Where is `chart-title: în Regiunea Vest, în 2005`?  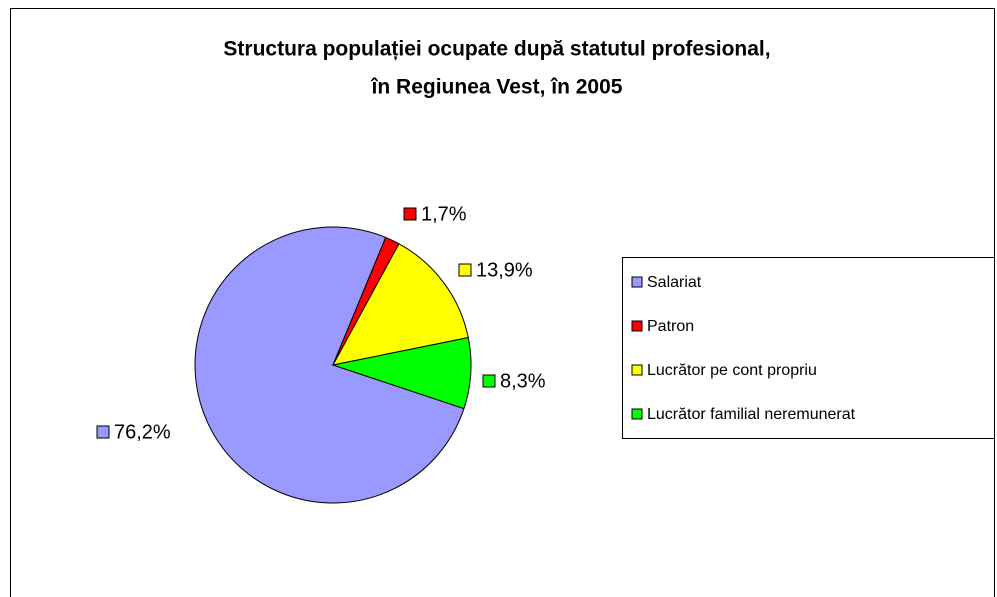 chart-title: în Regiunea Vest, în 2005 is located at coordinates (497, 87).